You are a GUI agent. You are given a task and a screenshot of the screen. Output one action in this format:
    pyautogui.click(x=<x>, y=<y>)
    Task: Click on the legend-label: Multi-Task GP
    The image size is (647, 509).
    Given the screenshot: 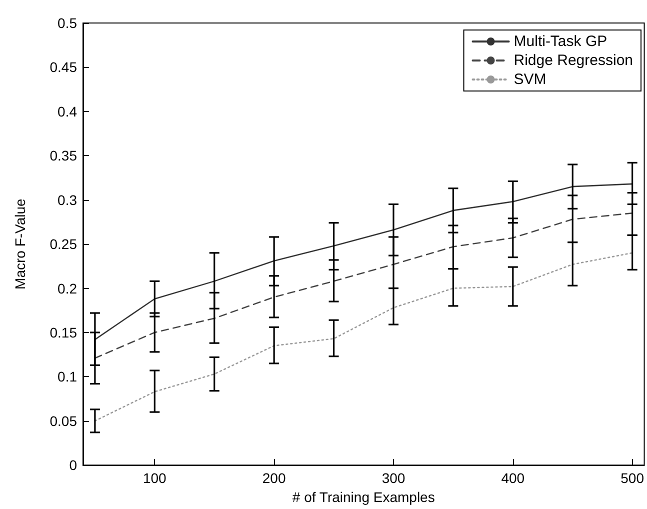 What is the action you would take?
    pyautogui.click(x=561, y=41)
    